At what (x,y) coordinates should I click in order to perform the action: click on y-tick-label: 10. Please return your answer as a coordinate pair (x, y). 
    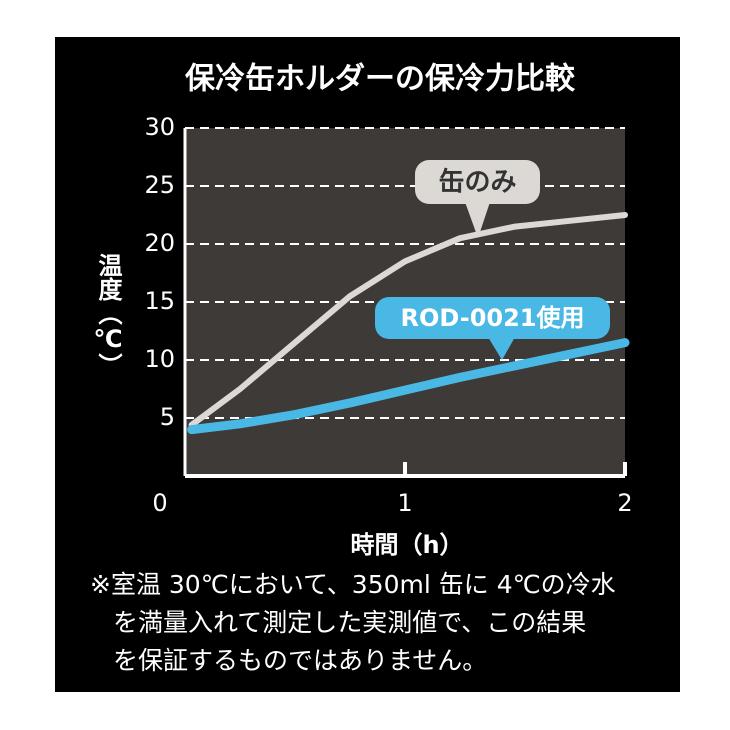
    Looking at the image, I should click on (159, 359).